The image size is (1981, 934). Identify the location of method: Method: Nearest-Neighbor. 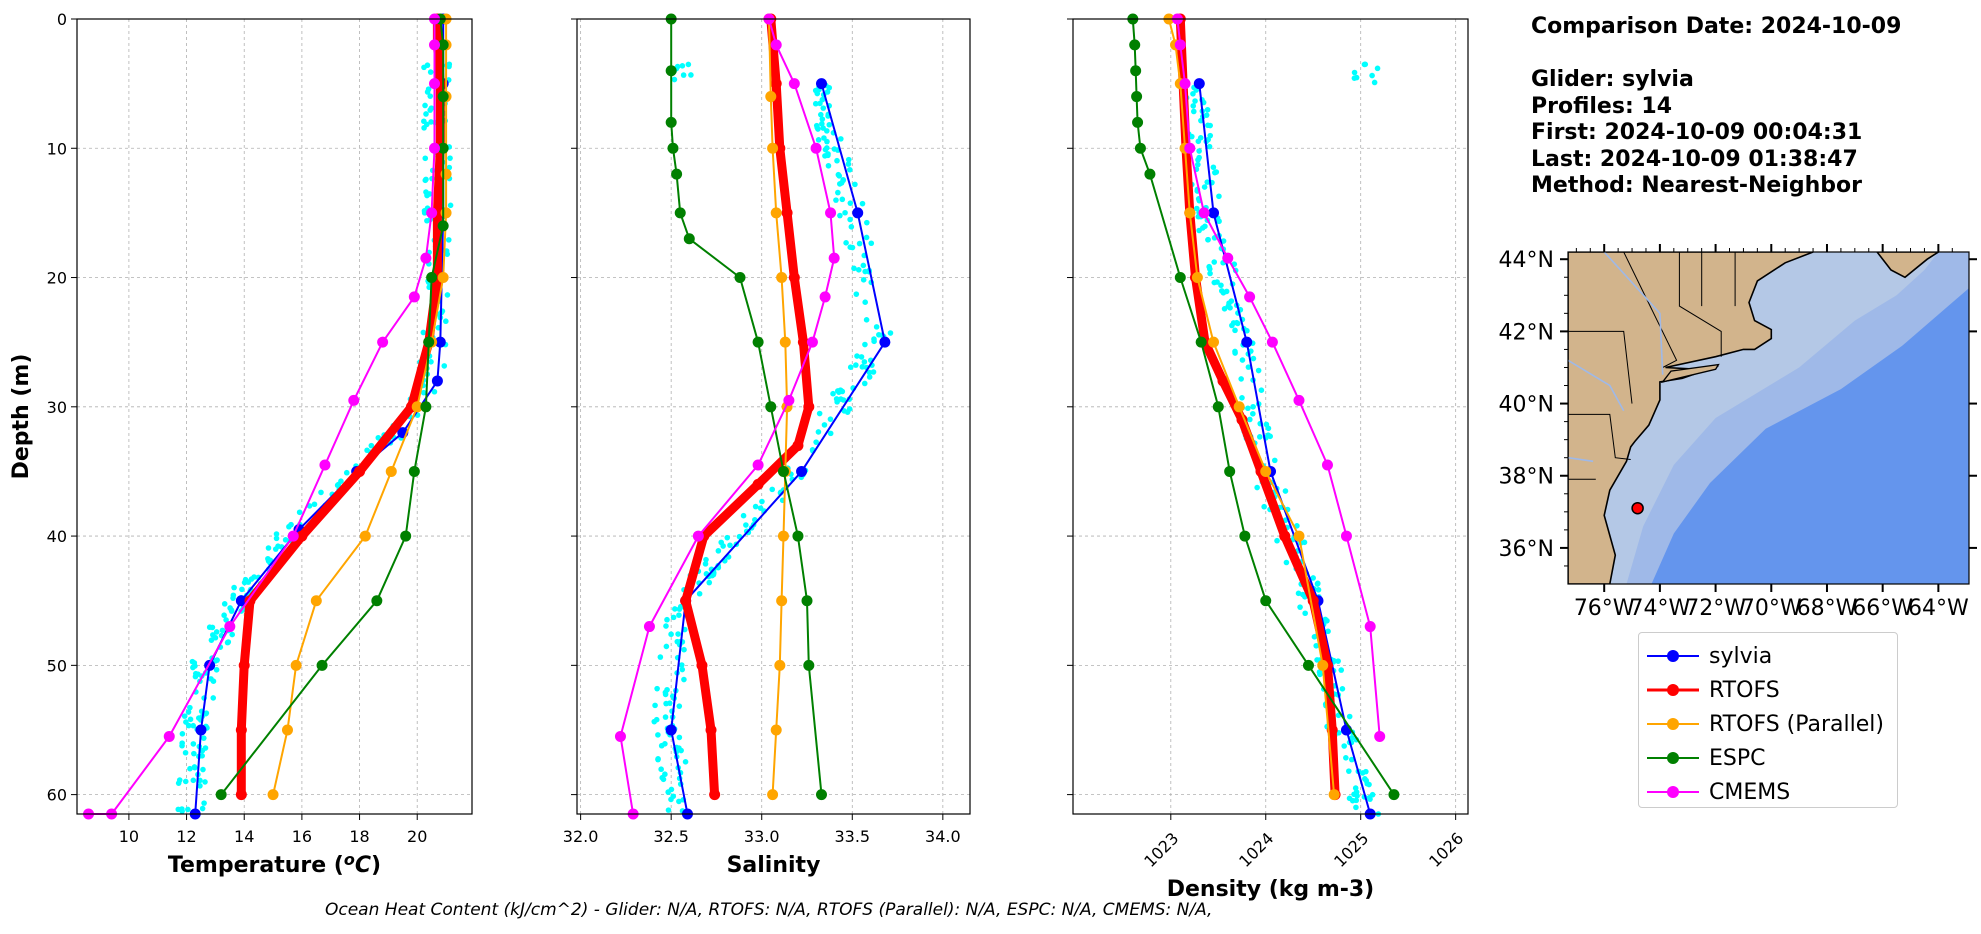
(1696, 185).